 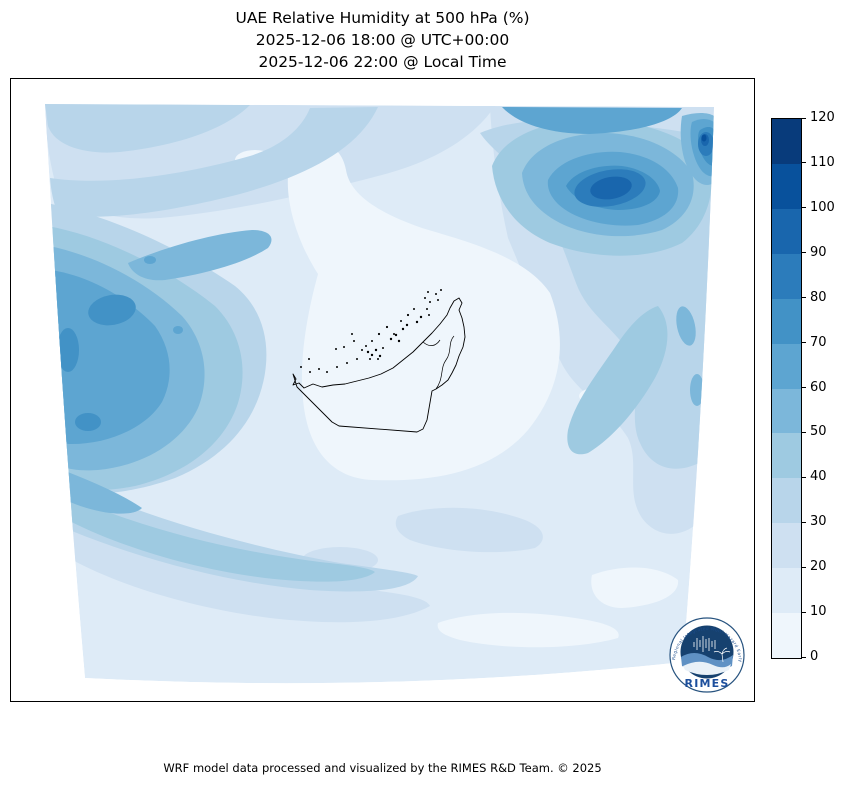 I want to click on logo-wordmark: RIMES, so click(x=707, y=683).